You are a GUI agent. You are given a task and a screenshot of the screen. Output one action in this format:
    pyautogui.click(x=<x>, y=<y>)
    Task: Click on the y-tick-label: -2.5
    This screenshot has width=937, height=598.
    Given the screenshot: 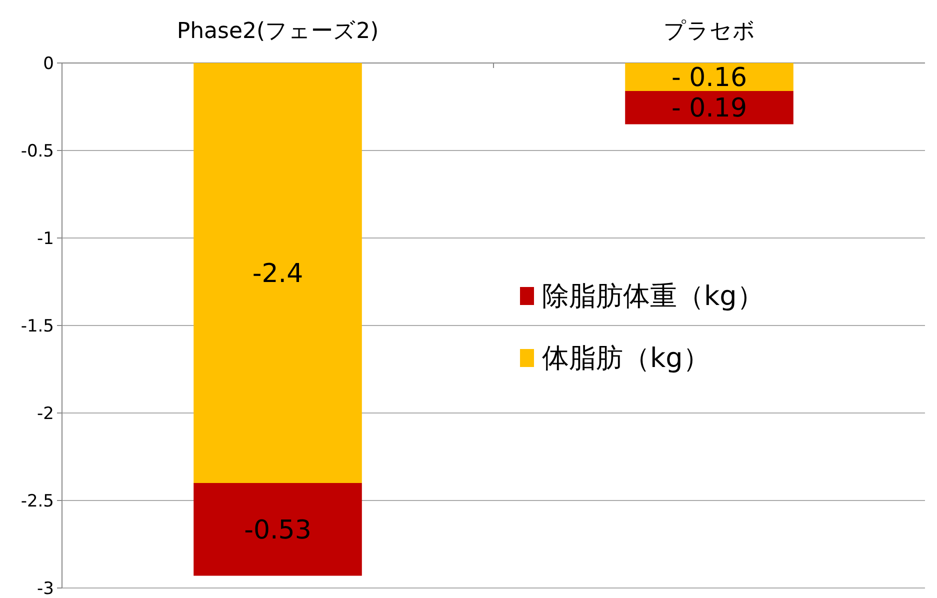 What is the action you would take?
    pyautogui.click(x=37, y=502)
    